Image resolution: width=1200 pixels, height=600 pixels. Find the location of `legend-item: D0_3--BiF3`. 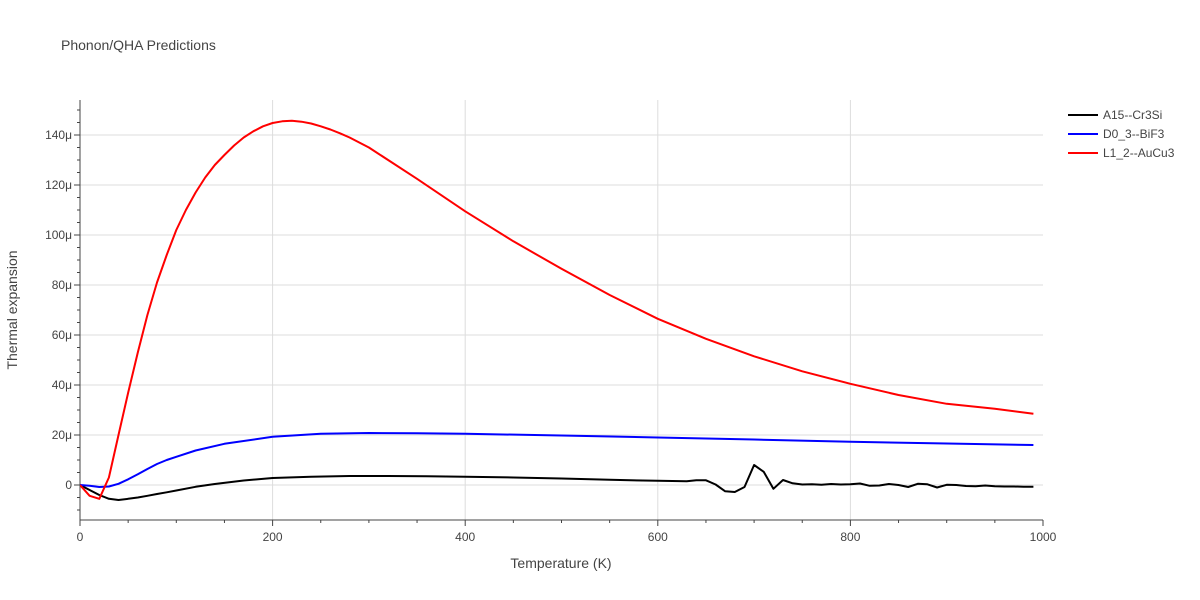

legend-item: D0_3--BiF3 is located at coordinates (1116, 134).